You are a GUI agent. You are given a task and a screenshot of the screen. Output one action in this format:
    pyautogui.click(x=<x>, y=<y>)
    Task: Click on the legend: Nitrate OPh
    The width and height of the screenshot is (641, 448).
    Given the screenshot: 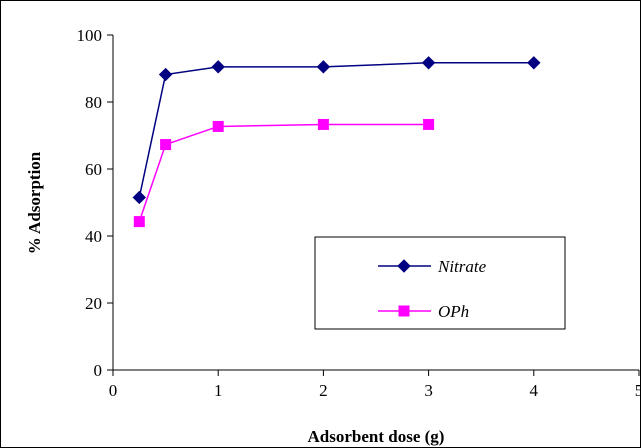 What is the action you would take?
    pyautogui.click(x=440, y=283)
    